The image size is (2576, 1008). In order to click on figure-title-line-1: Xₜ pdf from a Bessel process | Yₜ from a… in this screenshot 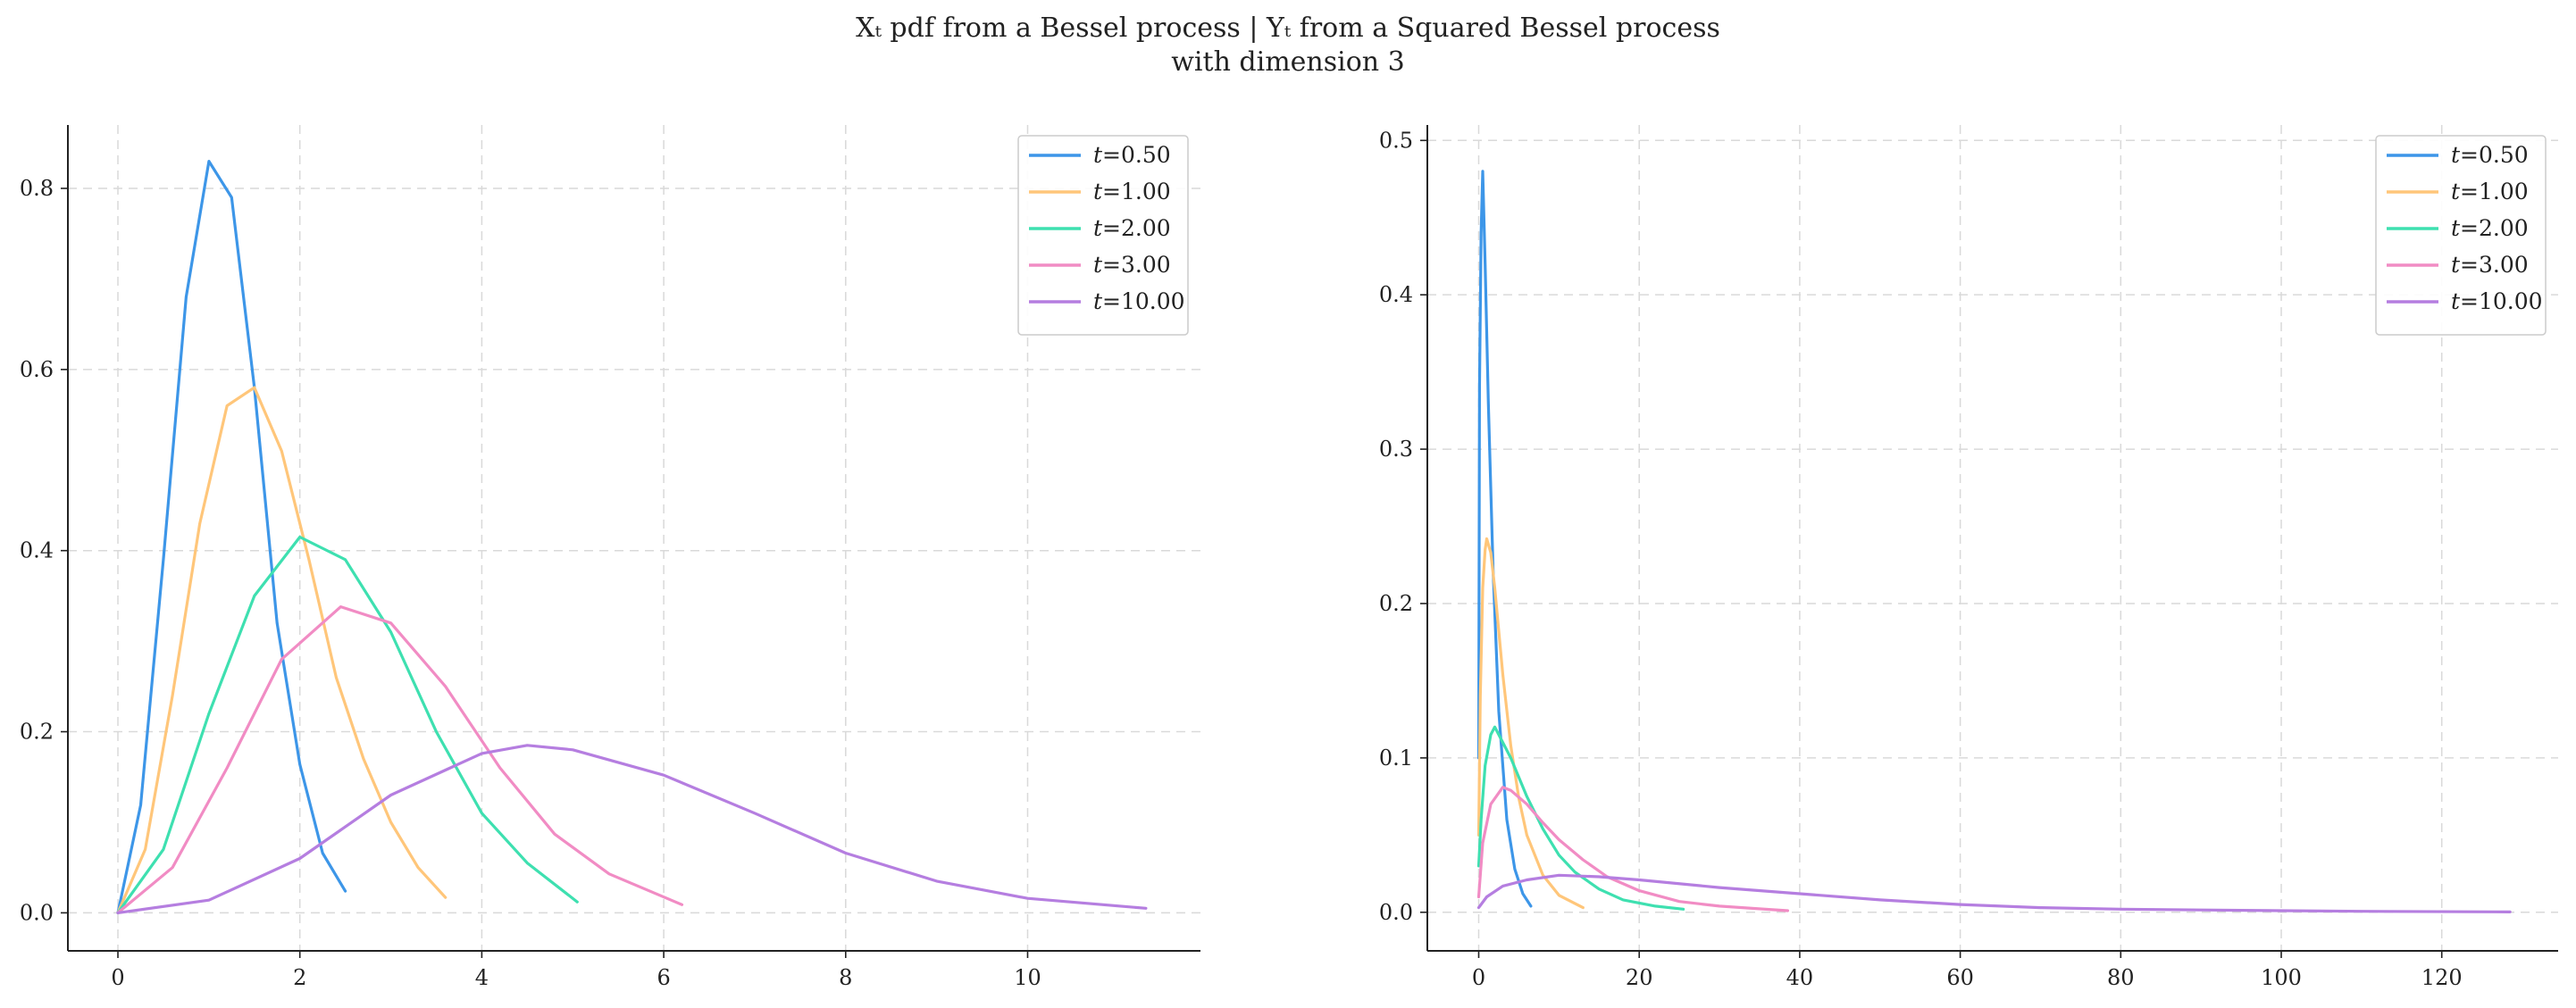, I will do `click(1288, 28)`.